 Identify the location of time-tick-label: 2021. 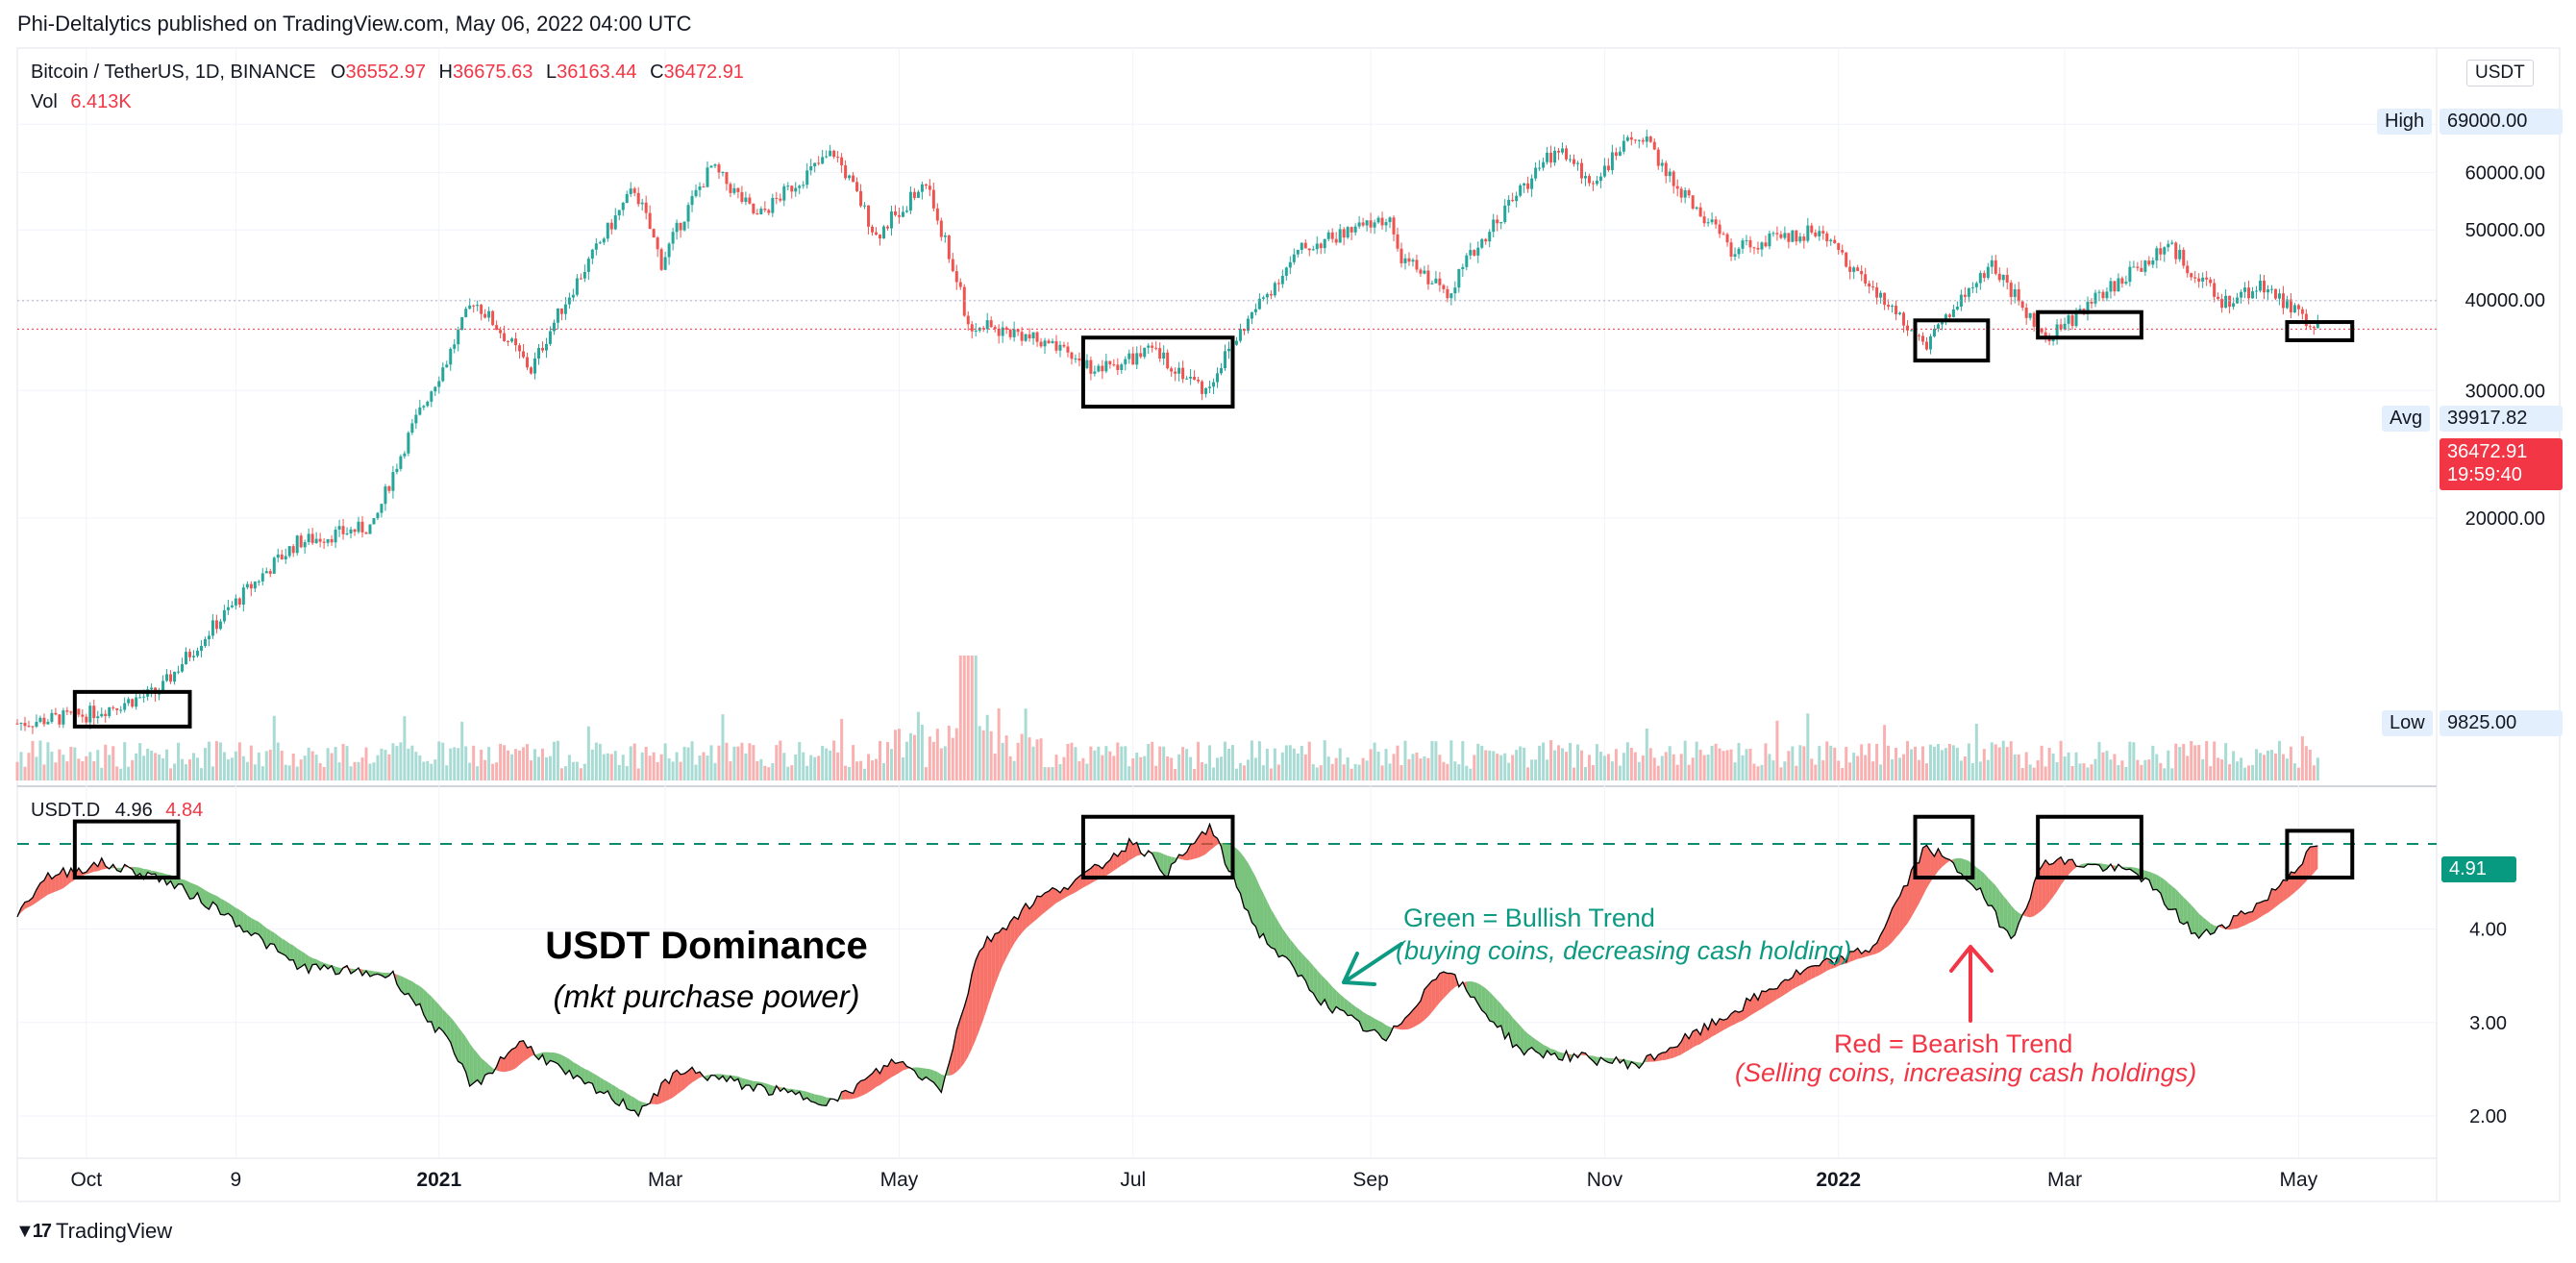
(439, 1180).